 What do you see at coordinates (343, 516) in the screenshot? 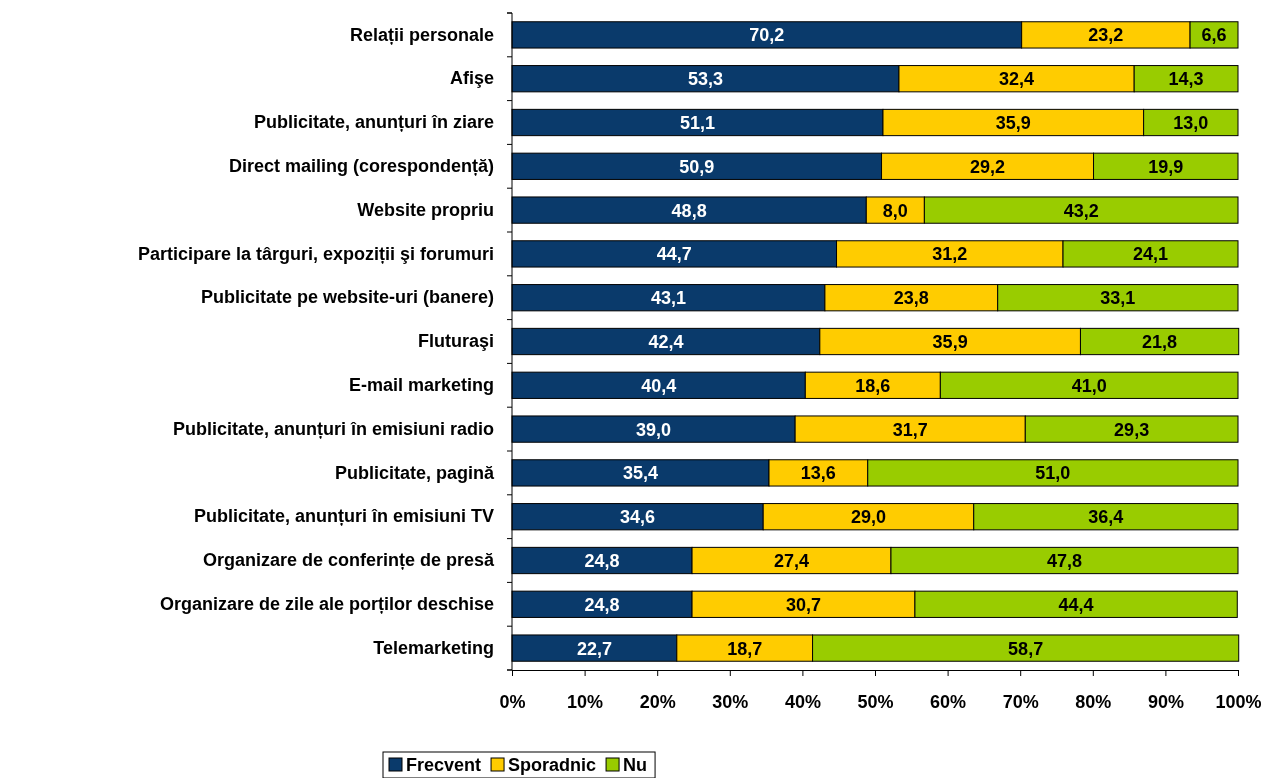
I see `y-tick-label: Publicitate, anunțuri în emisiuni TV` at bounding box center [343, 516].